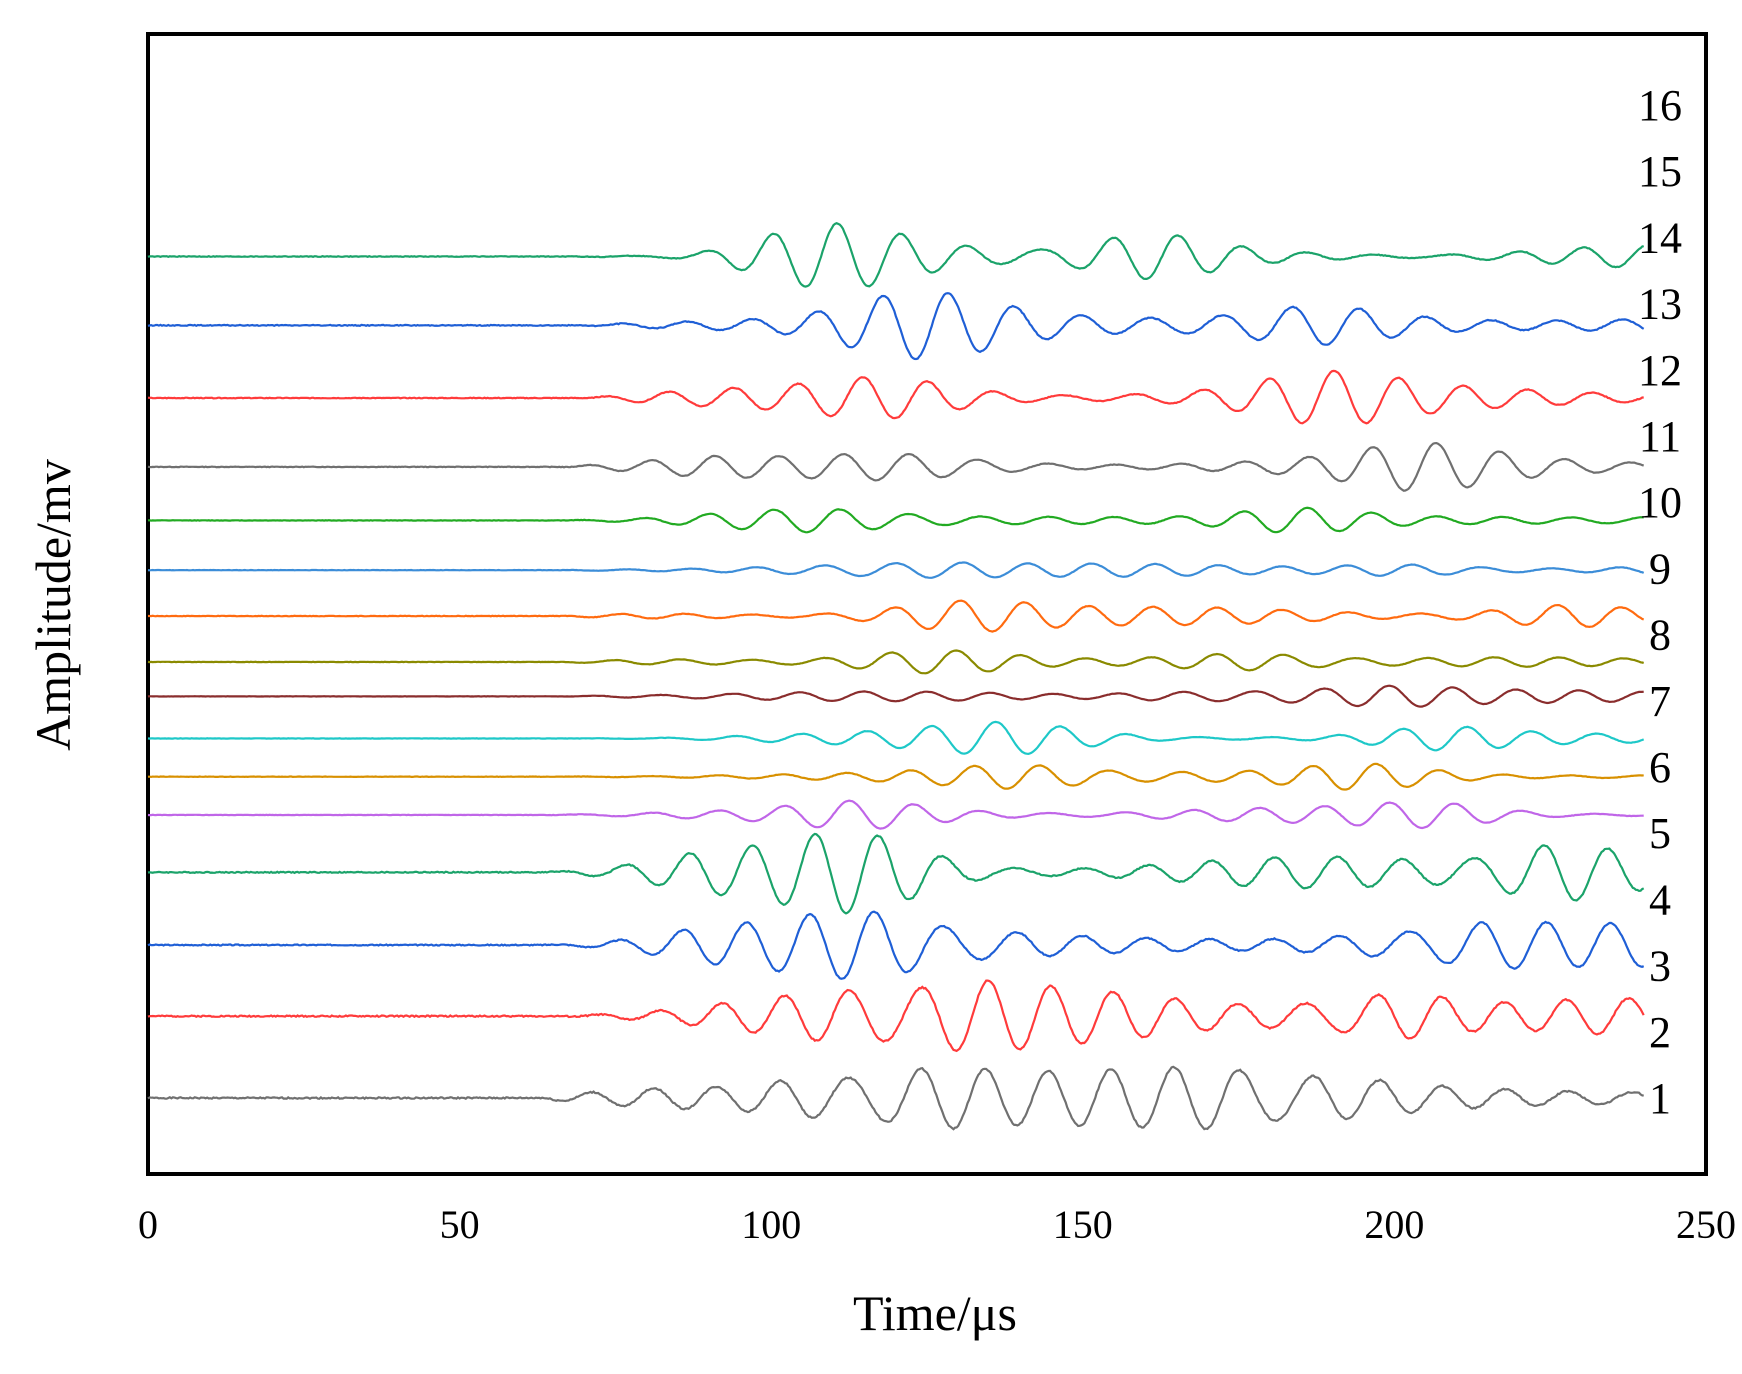 This screenshot has width=1742, height=1374. What do you see at coordinates (1660, 237) in the screenshot?
I see `series-label-14: 14` at bounding box center [1660, 237].